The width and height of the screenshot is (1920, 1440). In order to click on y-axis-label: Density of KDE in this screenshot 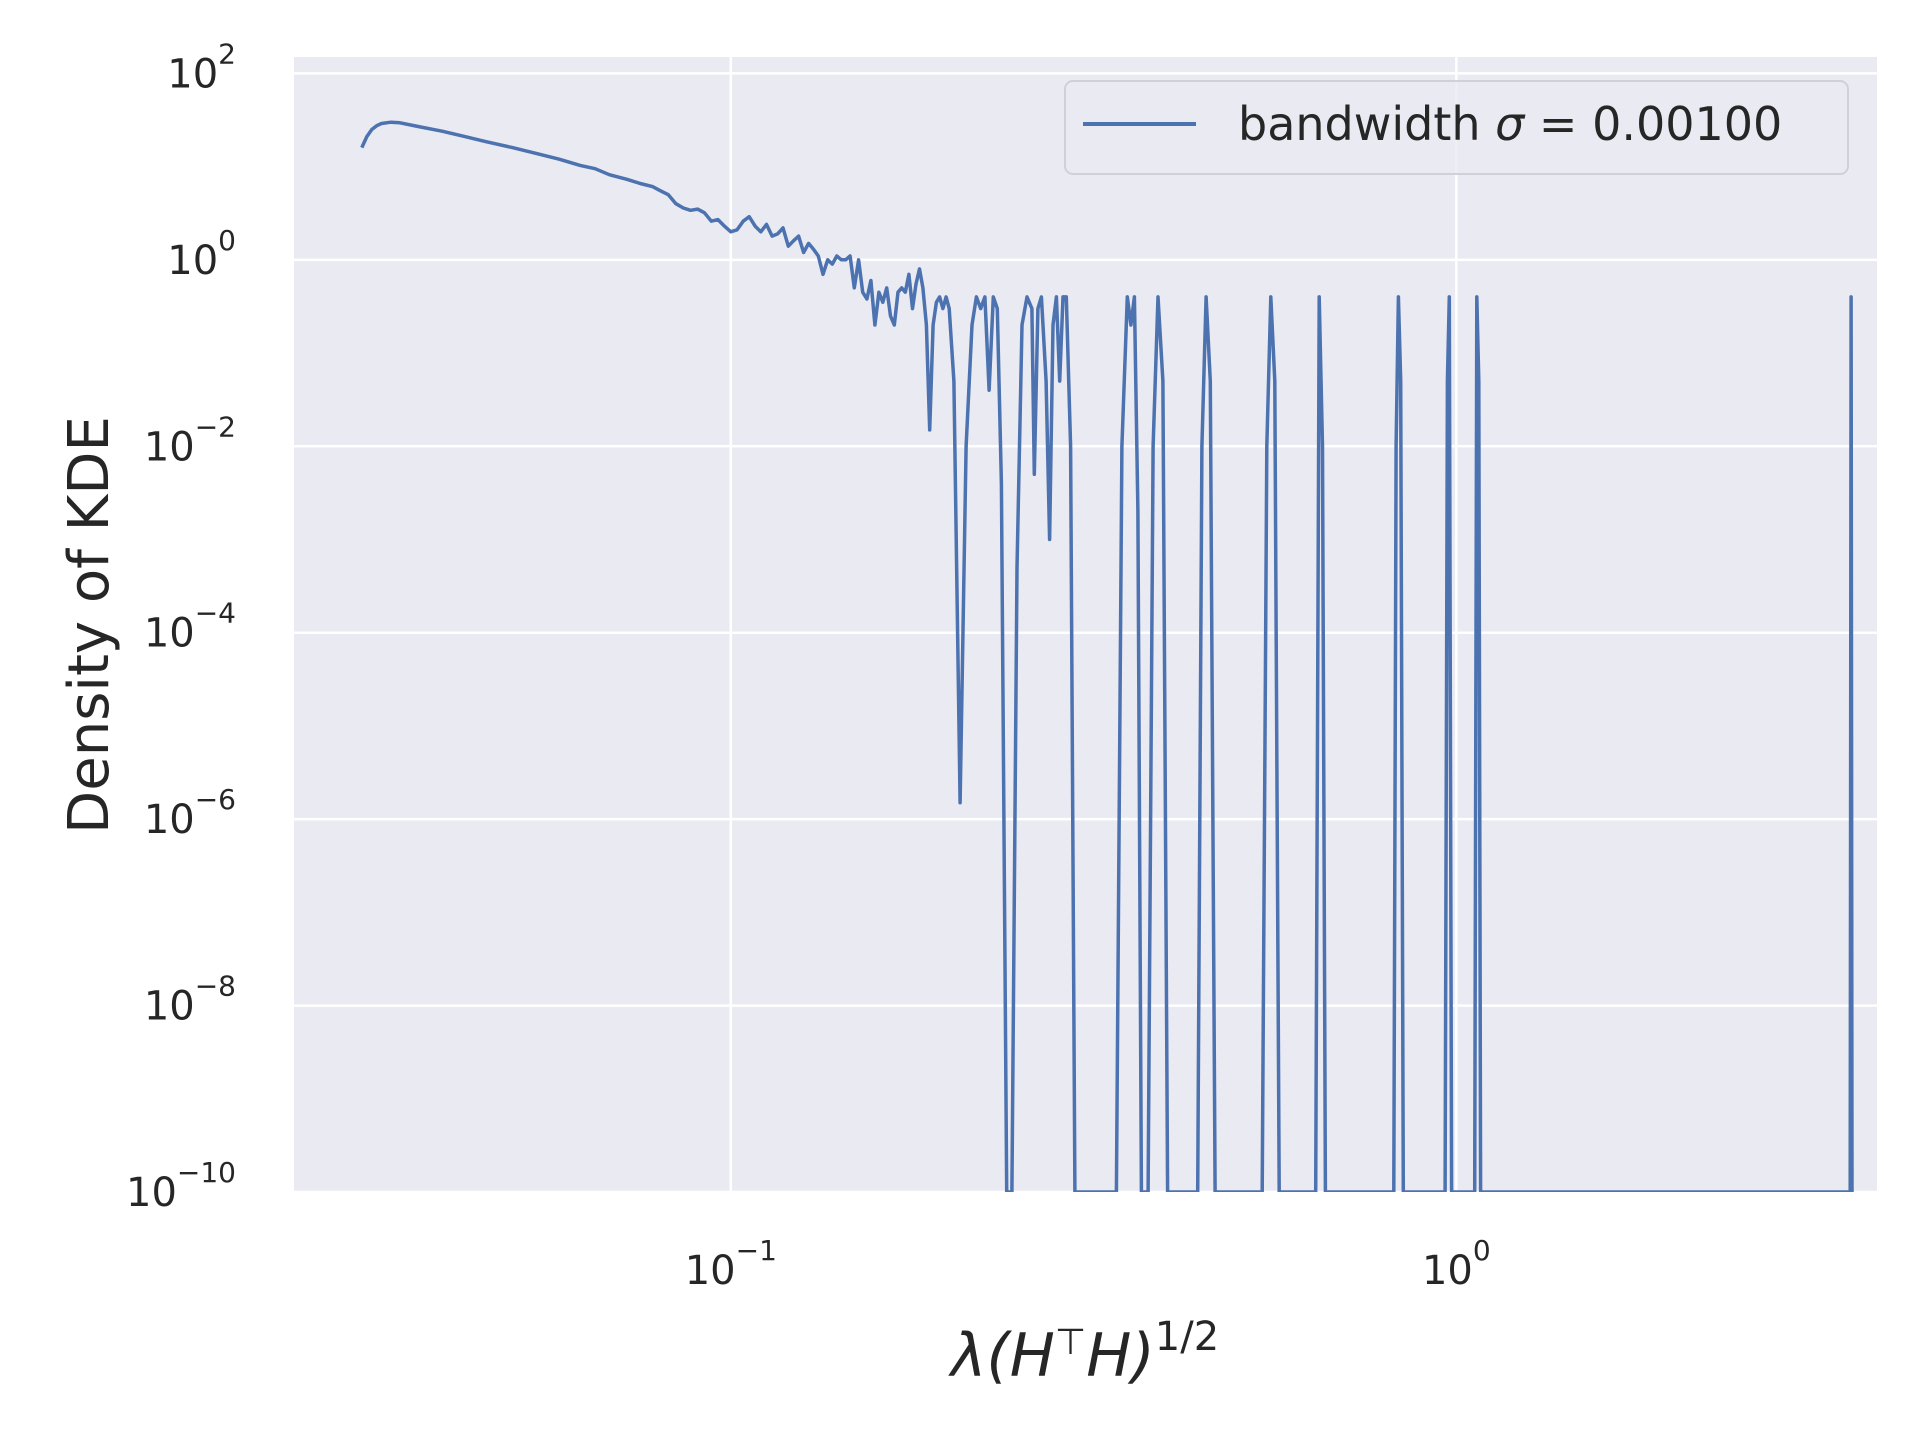, I will do `click(89, 625)`.